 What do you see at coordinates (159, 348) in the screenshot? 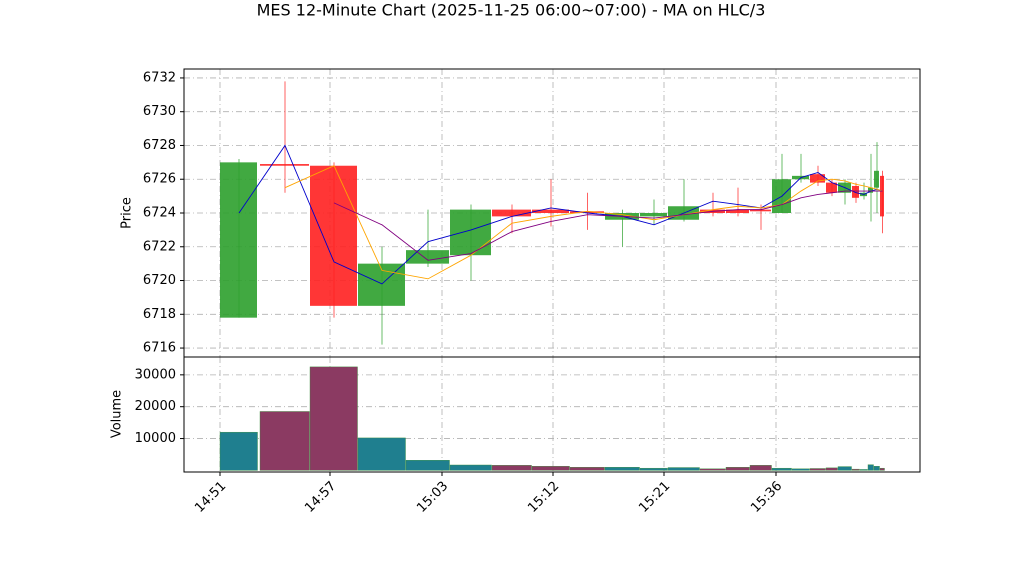
I see `y-tick-label: 6716` at bounding box center [159, 348].